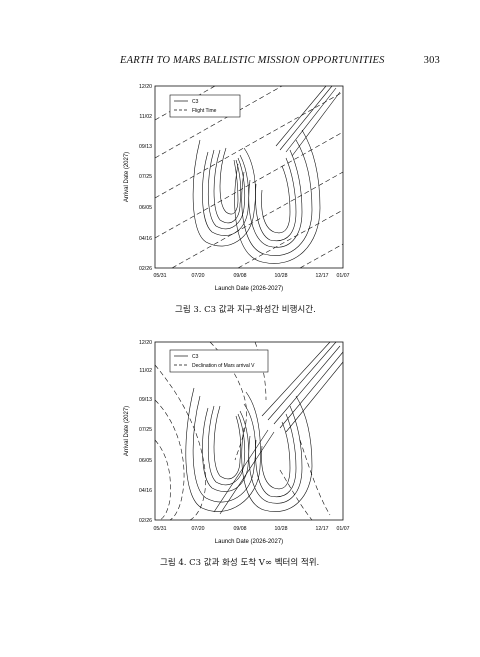  Describe the element at coordinates (240, 529) in the screenshot. I see `figure-4-x-tick: 09/08` at that location.